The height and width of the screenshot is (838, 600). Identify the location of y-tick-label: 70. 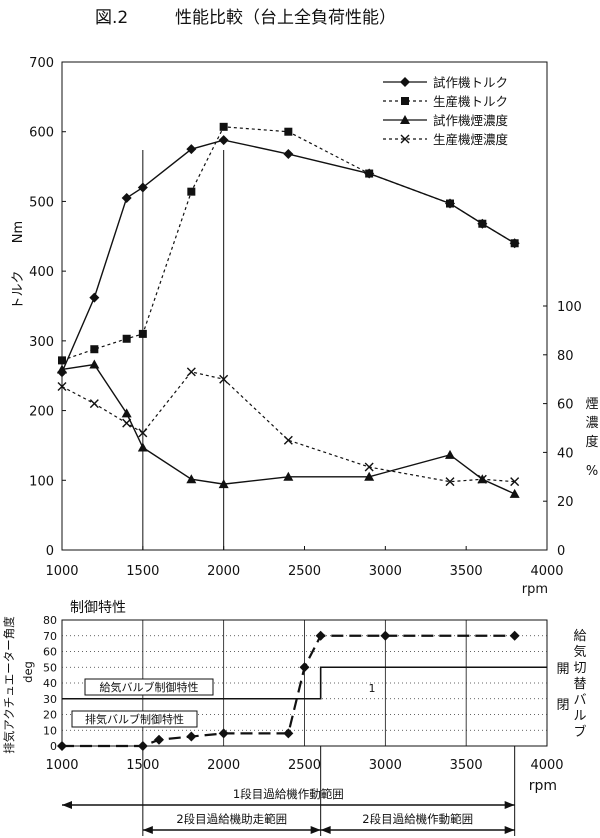
(50, 636).